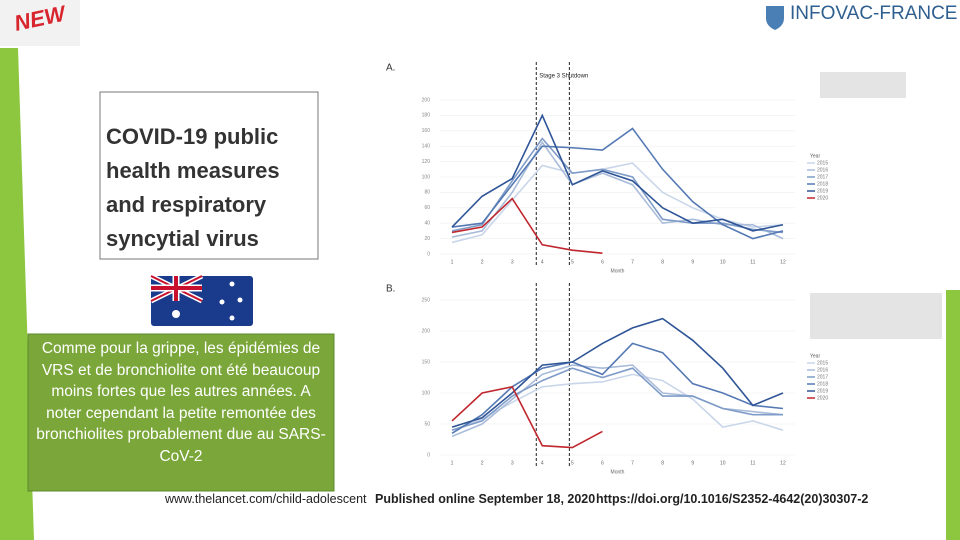 This screenshot has height=540, width=960. Describe the element at coordinates (427, 424) in the screenshot. I see `y-tick-label: 50` at that location.